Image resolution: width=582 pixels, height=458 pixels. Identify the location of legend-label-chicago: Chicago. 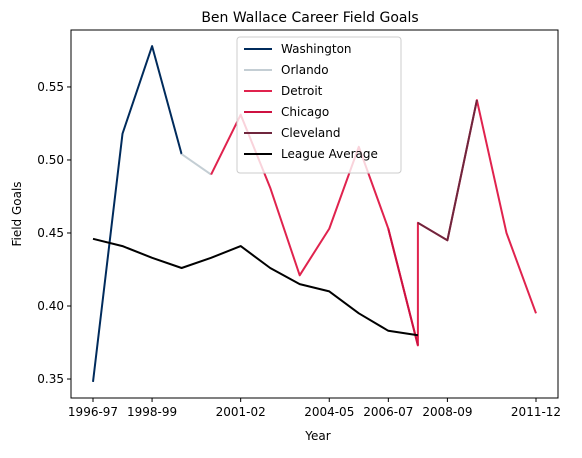
(305, 112).